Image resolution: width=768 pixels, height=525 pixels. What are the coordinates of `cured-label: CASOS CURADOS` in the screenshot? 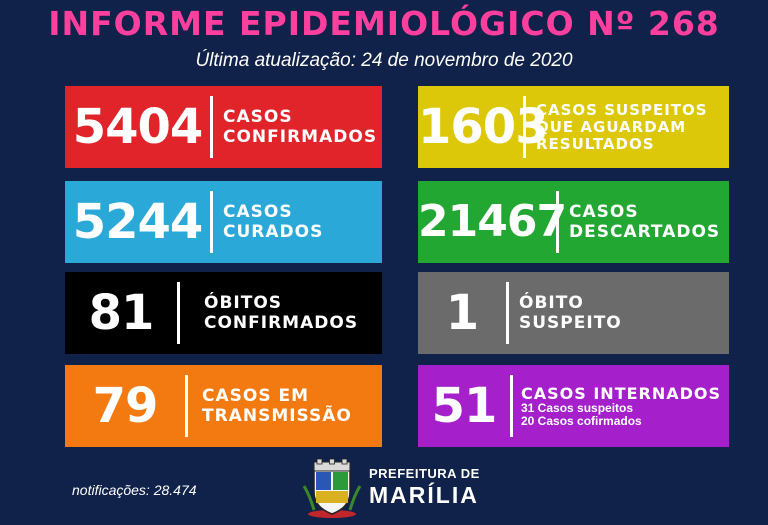 It's located at (273, 222).